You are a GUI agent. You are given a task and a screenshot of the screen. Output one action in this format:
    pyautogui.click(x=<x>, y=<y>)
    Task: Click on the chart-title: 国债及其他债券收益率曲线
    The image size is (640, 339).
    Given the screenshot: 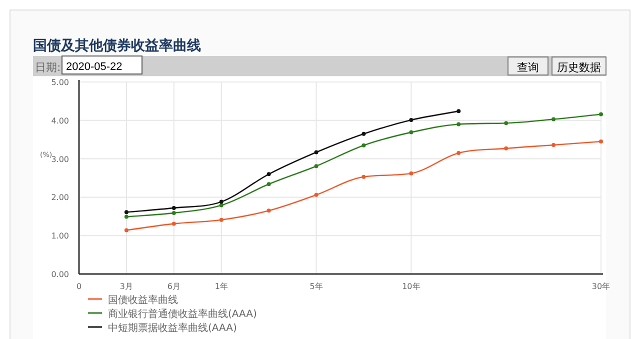 What is the action you would take?
    pyautogui.click(x=117, y=45)
    